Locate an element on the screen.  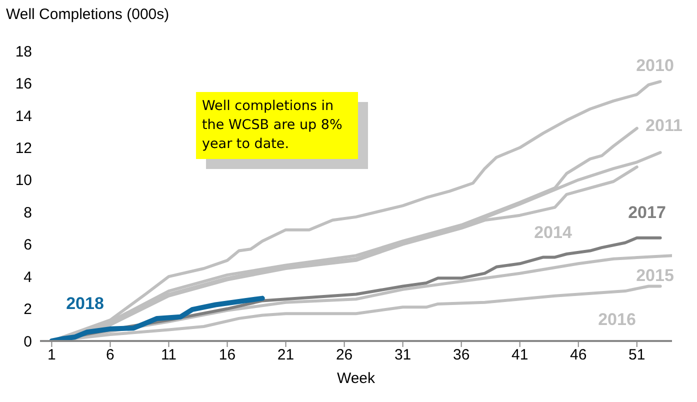
x-tick-label: 21 is located at coordinates (285, 355).